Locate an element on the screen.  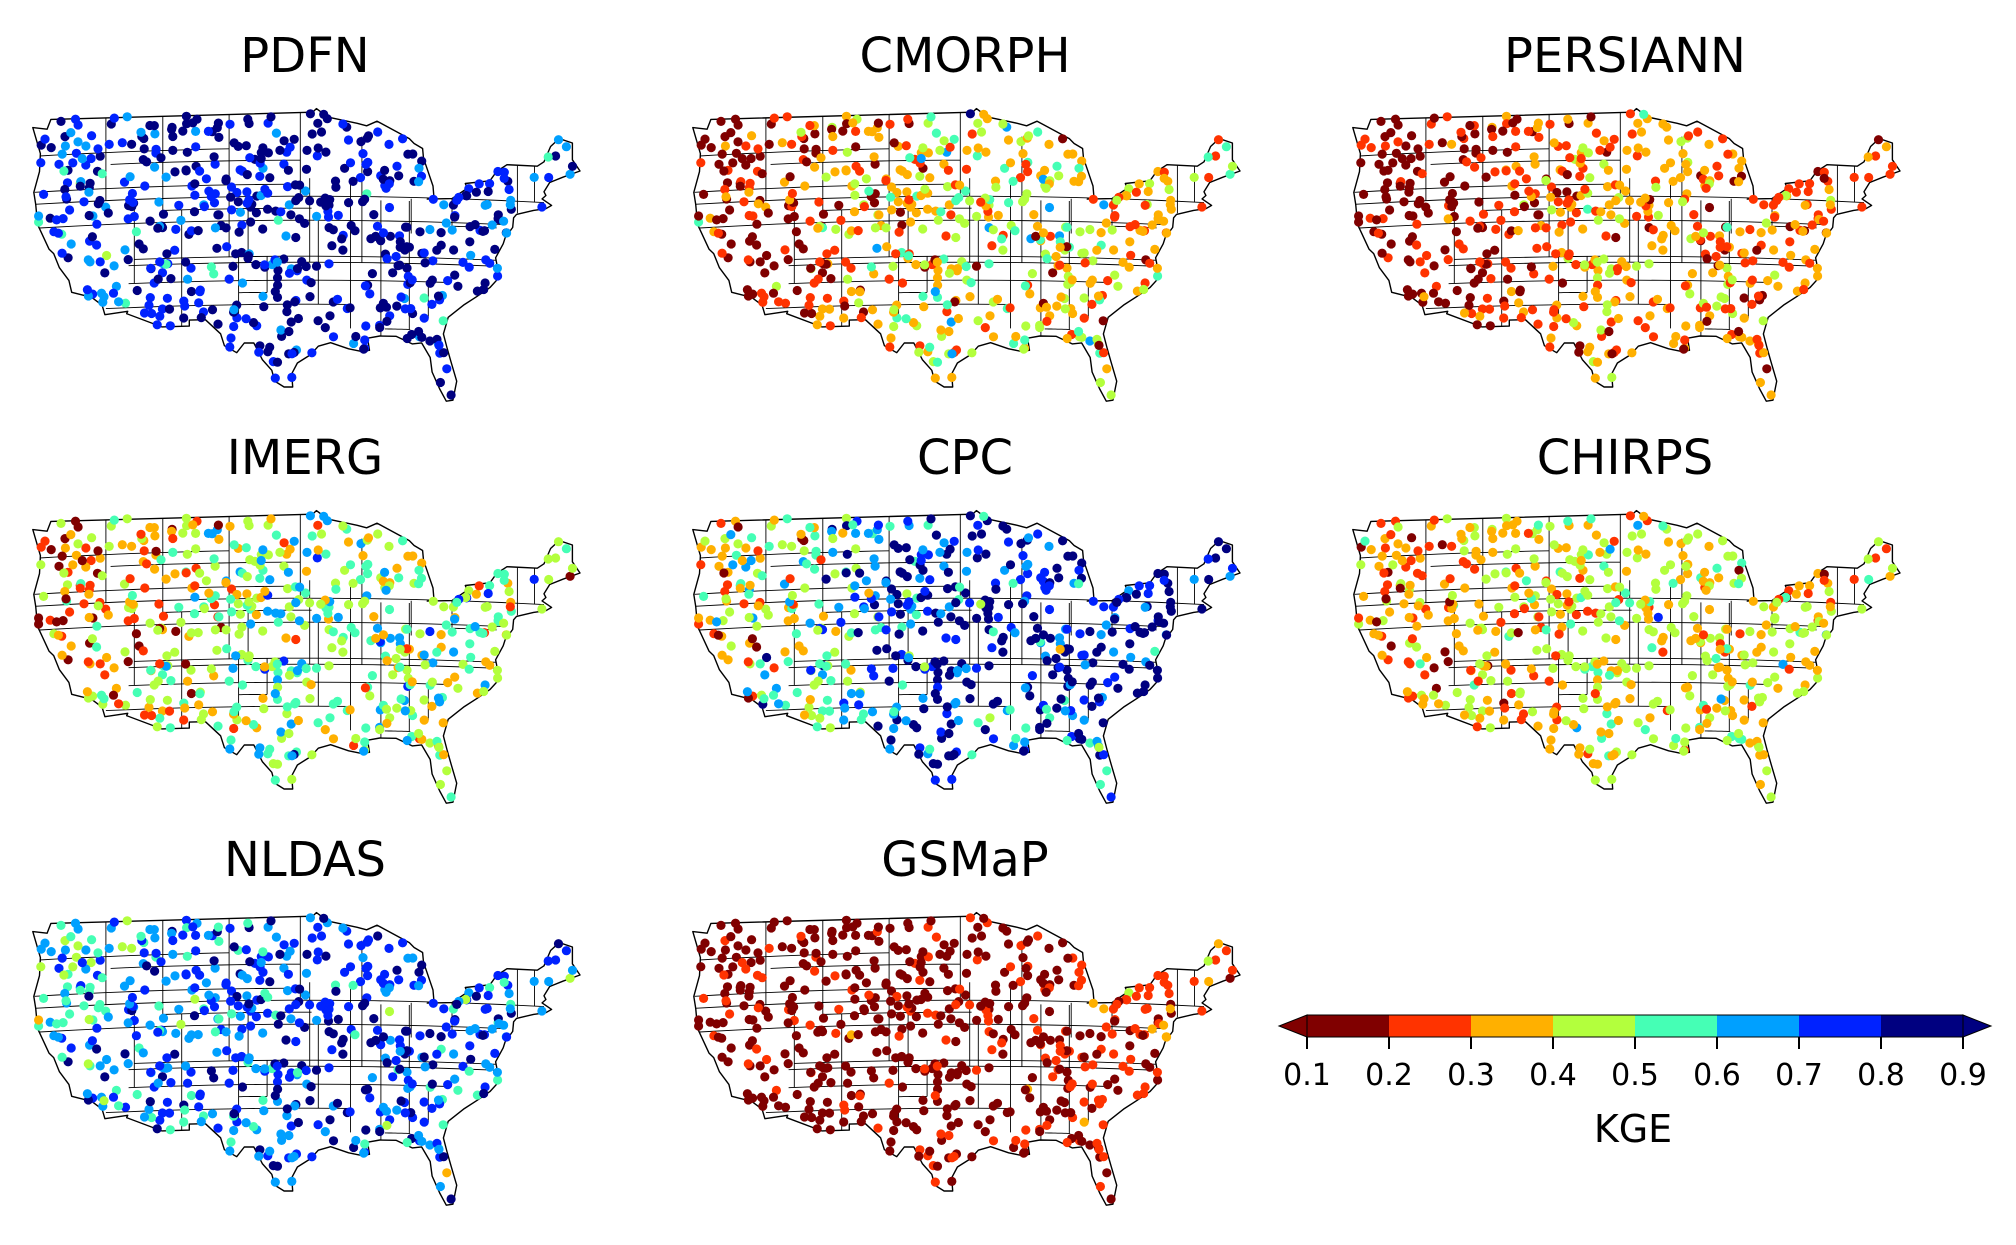
station-points is located at coordinates (966, 254).